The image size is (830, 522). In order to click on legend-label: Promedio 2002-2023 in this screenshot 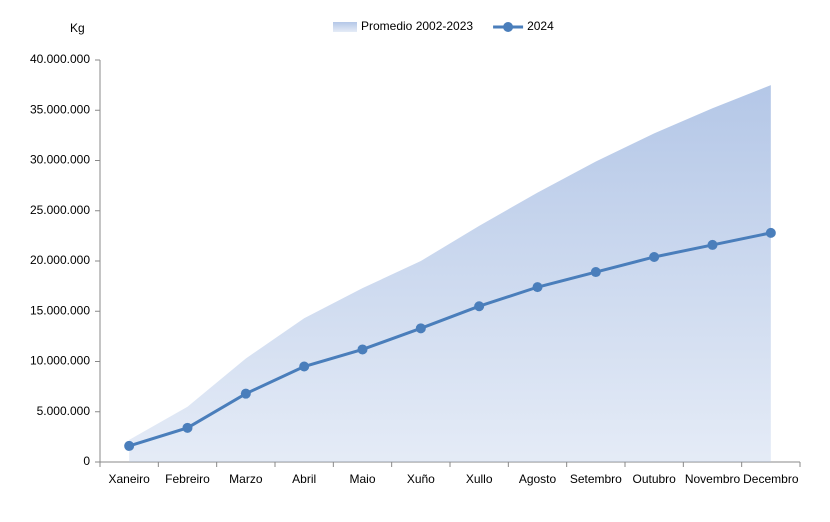, I will do `click(417, 26)`.